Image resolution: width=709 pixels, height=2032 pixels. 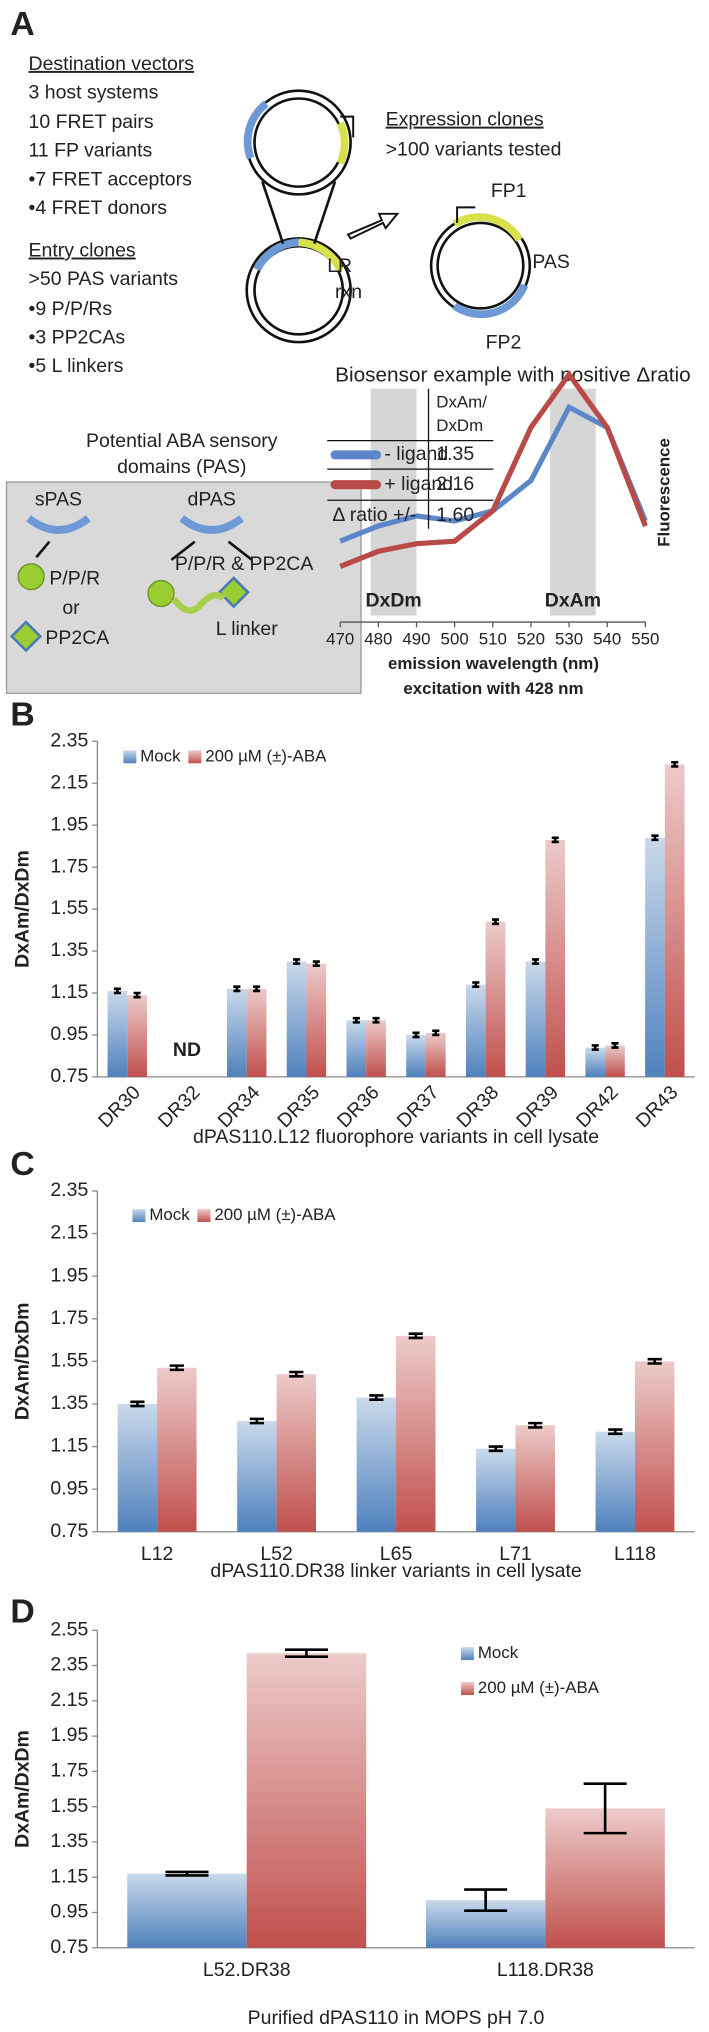 I want to click on domain-label: P/P/R & PP2CA, so click(x=244, y=564).